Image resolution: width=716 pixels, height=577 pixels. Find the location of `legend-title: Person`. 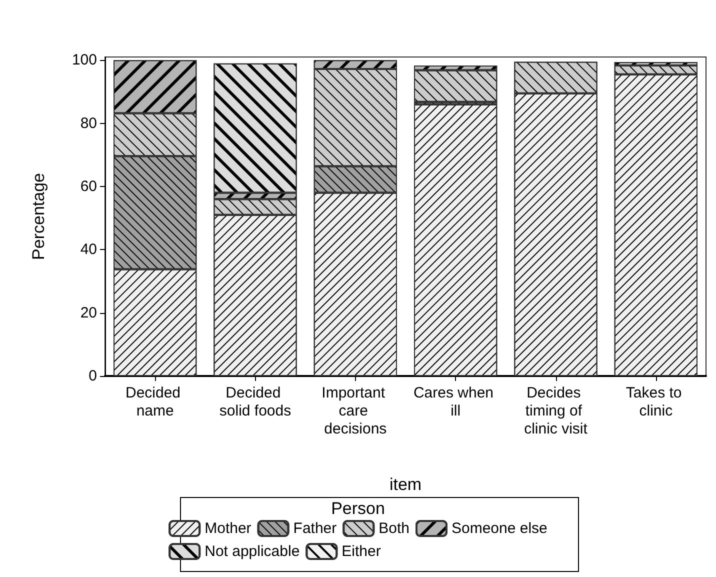

legend-title: Person is located at coordinates (358, 508).